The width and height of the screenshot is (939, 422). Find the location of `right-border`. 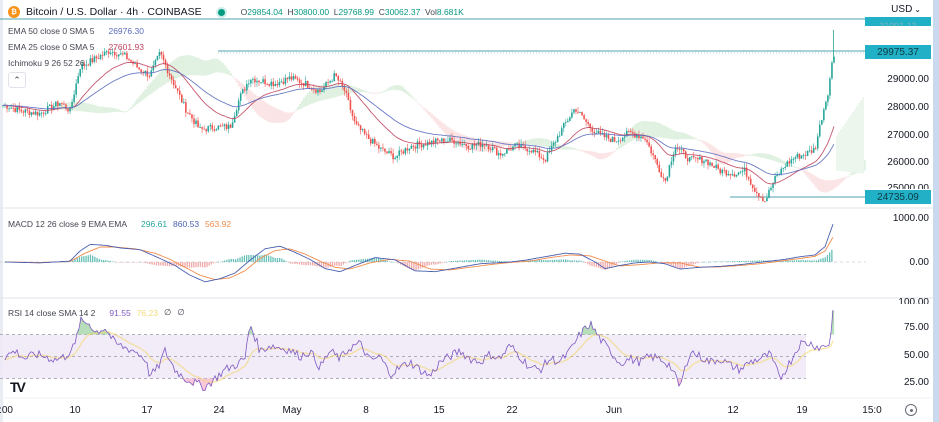

right-border is located at coordinates (936, 211).